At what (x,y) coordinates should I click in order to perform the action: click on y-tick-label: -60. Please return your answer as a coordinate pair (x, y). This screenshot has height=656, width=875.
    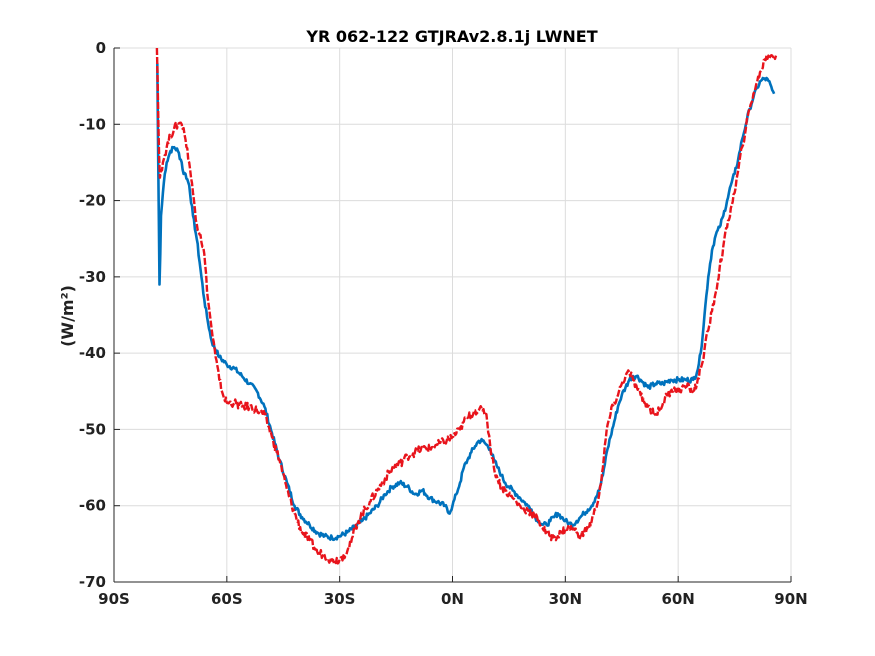
    Looking at the image, I should click on (92, 506).